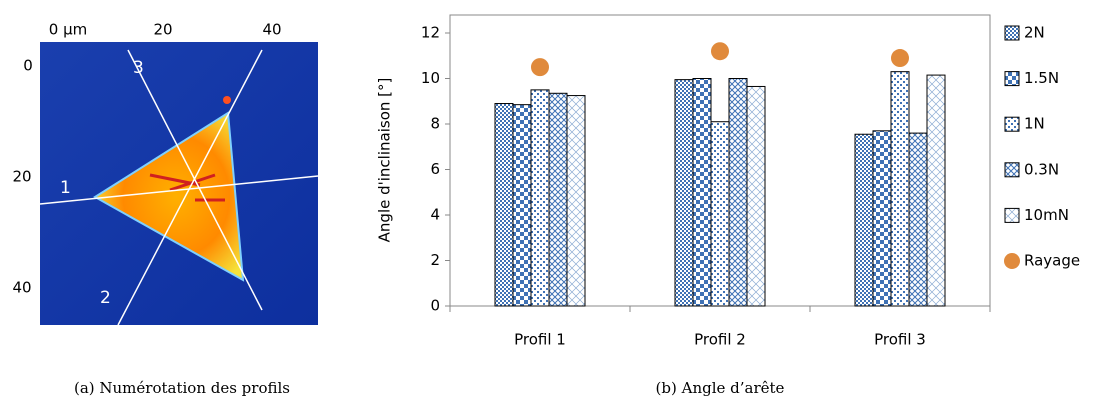  What do you see at coordinates (540, 340) in the screenshot?
I see `x-tick-label: Profil 1` at bounding box center [540, 340].